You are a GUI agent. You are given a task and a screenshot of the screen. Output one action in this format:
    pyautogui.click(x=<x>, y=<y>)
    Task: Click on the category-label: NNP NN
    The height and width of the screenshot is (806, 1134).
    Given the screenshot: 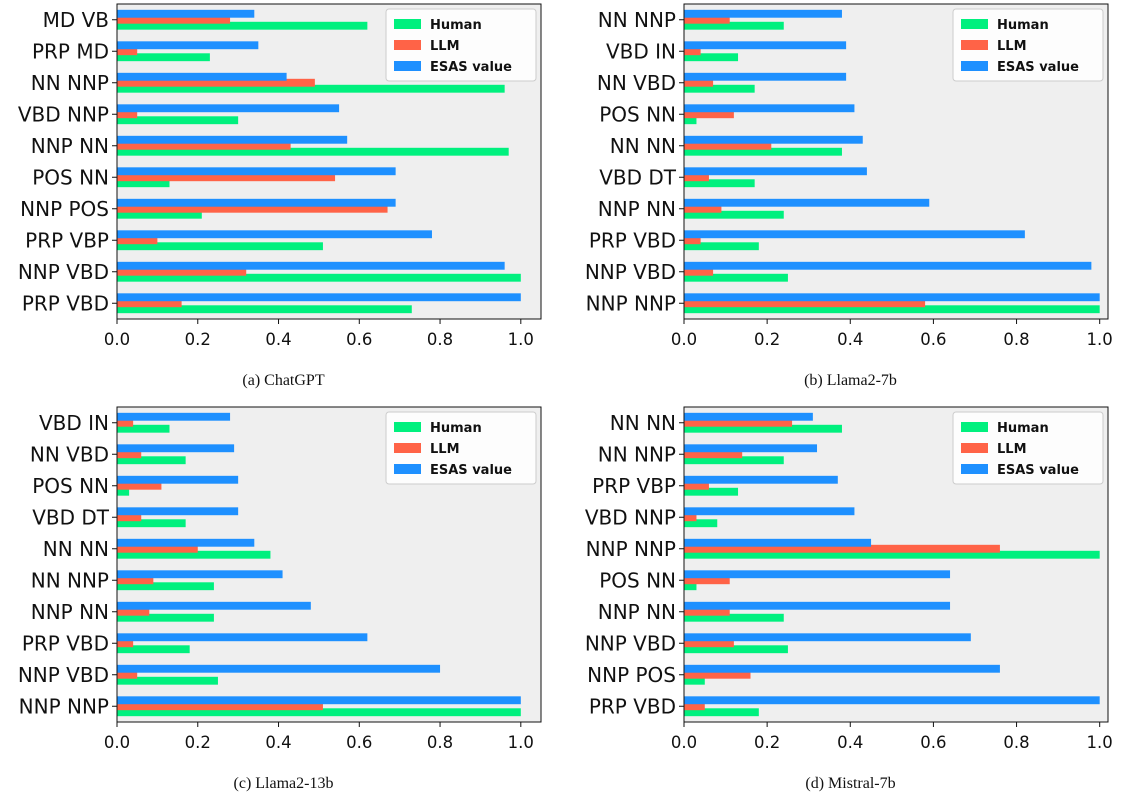 What is the action you would take?
    pyautogui.click(x=70, y=612)
    